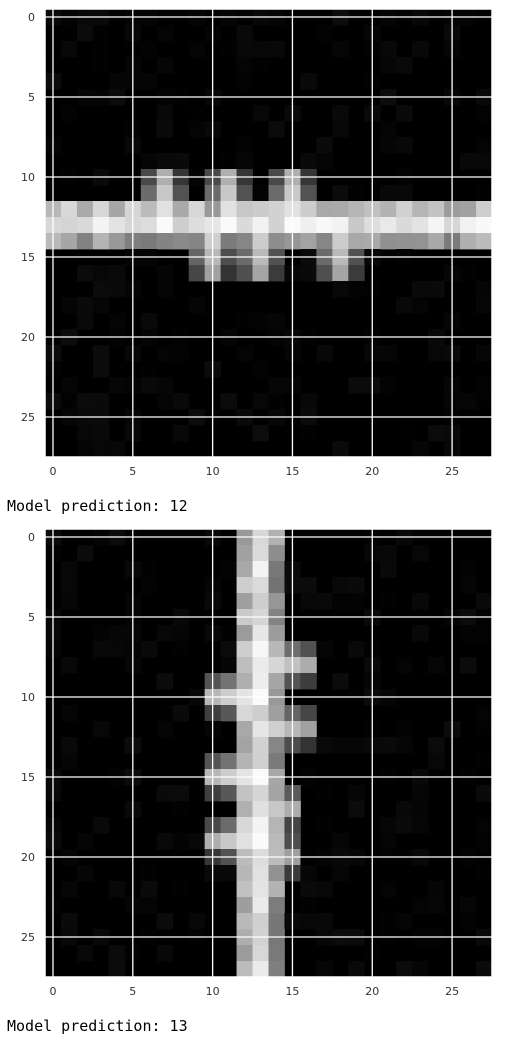  I want to click on y-tick-label: 0, so click(31, 17).